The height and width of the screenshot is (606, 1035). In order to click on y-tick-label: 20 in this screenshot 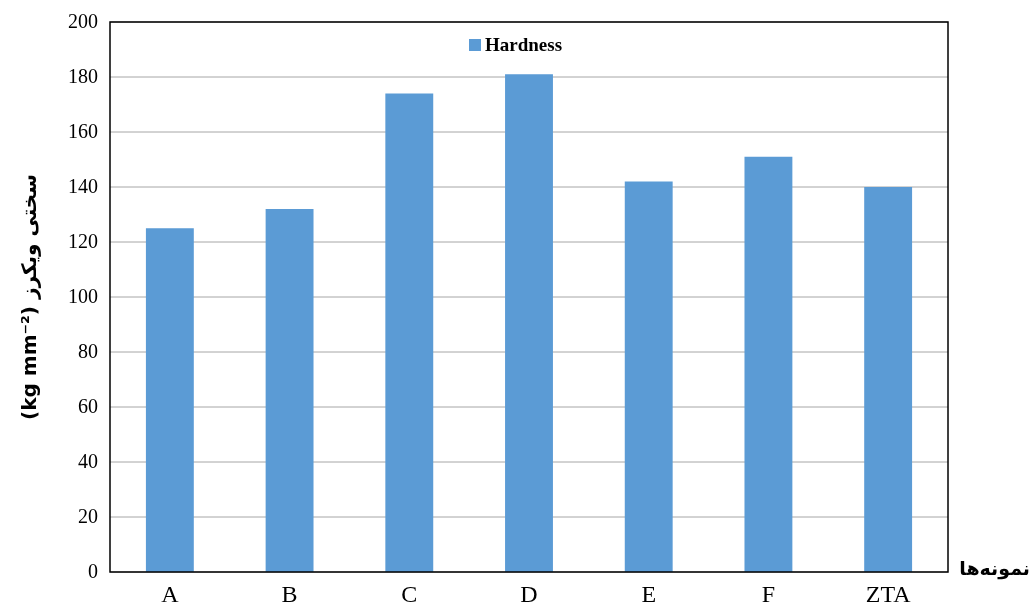, I will do `click(88, 516)`.